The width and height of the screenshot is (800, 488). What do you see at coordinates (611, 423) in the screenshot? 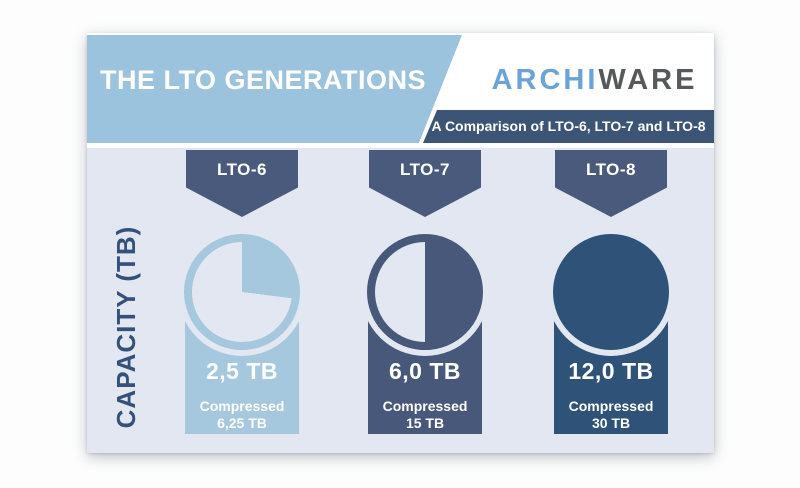
I see `lto8-compressed-value: 30 TB` at bounding box center [611, 423].